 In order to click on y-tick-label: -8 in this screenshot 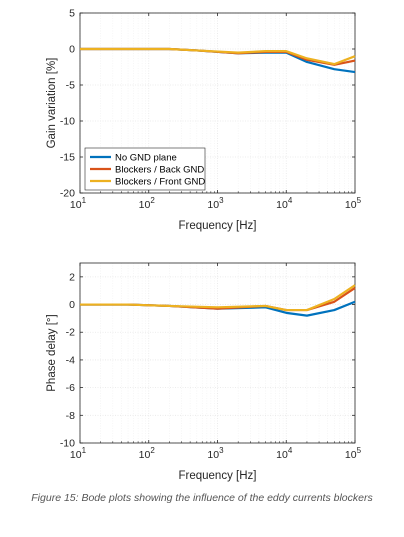, I will do `click(70, 416)`.